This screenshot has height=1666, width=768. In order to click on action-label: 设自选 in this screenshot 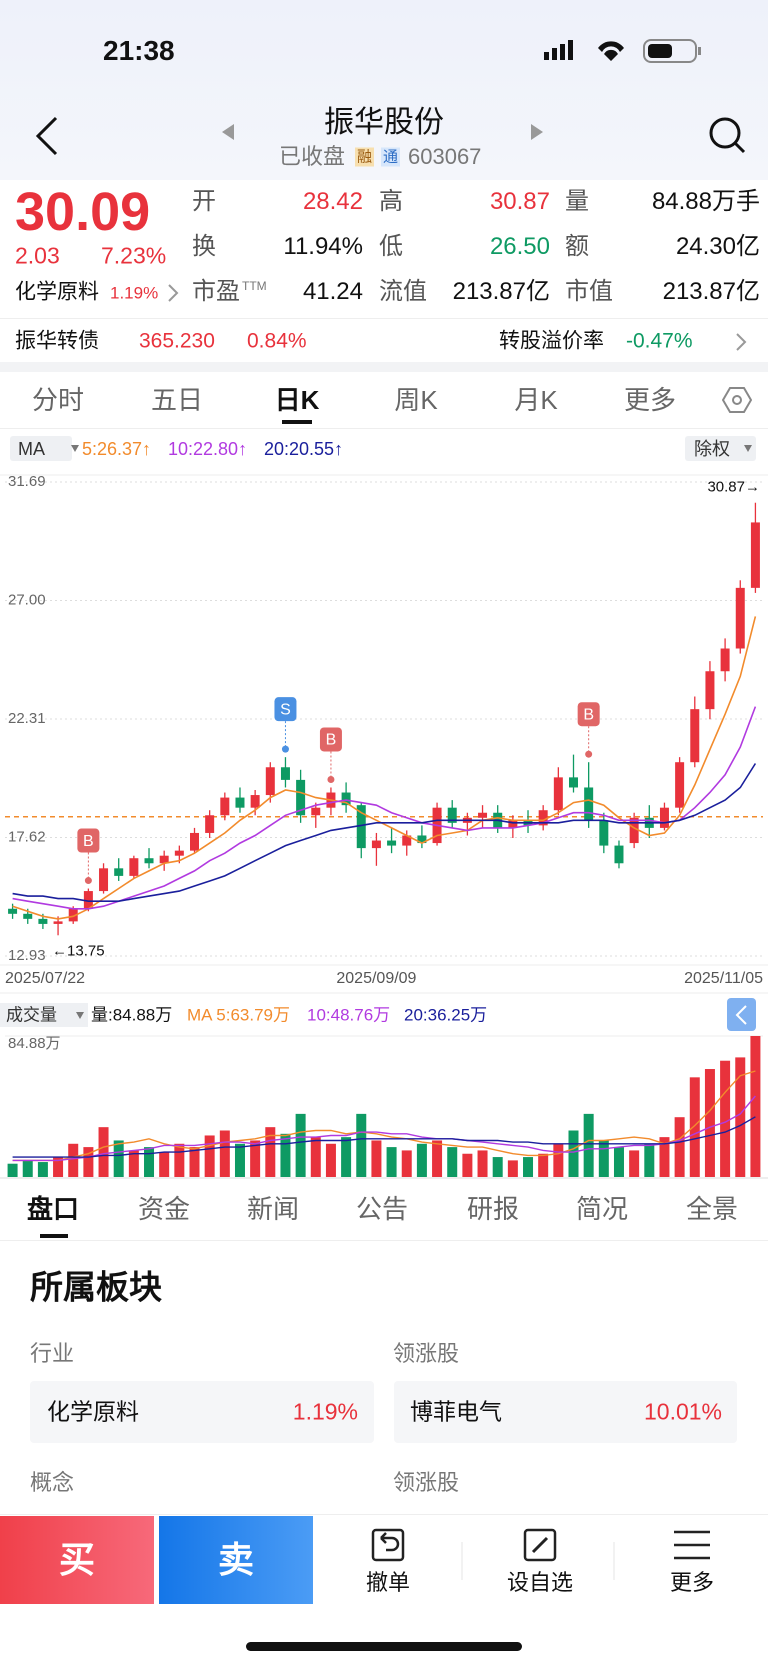, I will do `click(540, 1582)`.